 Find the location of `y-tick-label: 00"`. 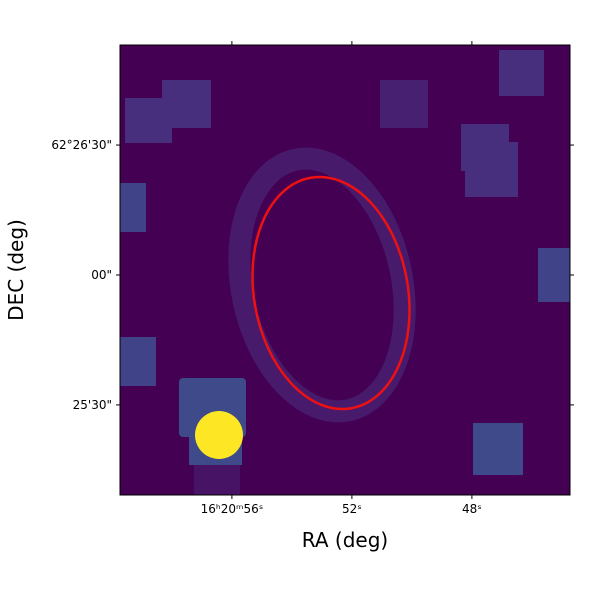

y-tick-label: 00" is located at coordinates (101, 275).